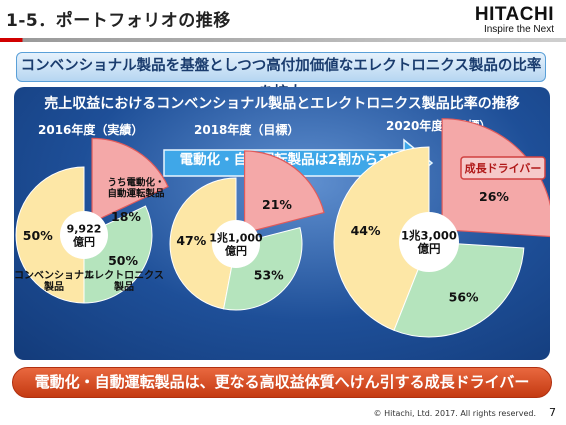 This screenshot has width=566, height=425. Describe the element at coordinates (464, 297) in the screenshot. I see `pct-electronics: 56%` at that location.